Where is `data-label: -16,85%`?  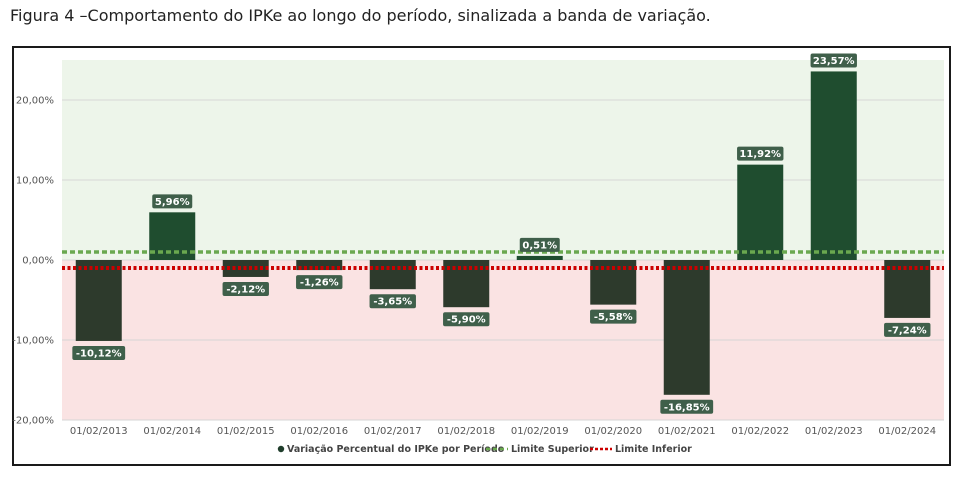 data-label: -16,85% is located at coordinates (687, 407).